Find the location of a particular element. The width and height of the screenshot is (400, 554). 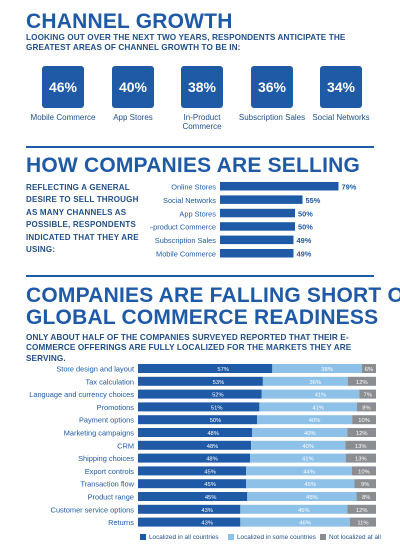

localization-category-label: Store design and layout is located at coordinates (95, 369).